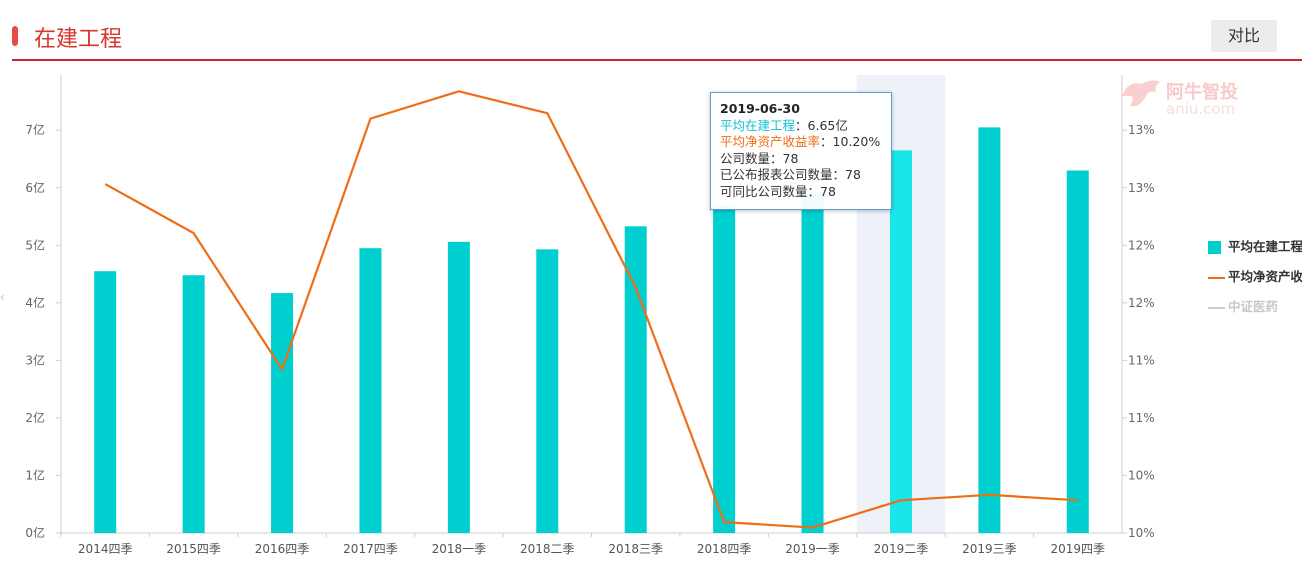  Describe the element at coordinates (35, 129) in the screenshot. I see `left-tick-label: 7亿` at that location.